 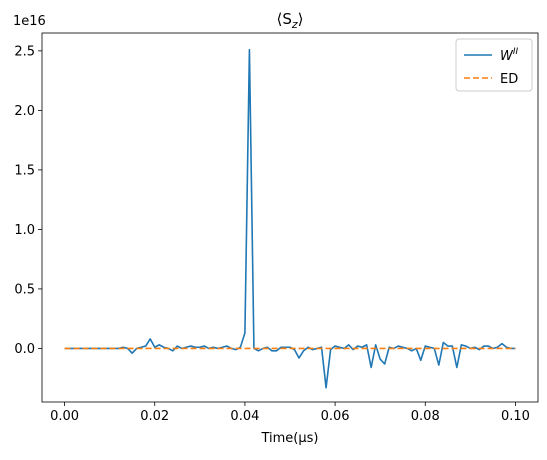 What do you see at coordinates (24, 51) in the screenshot?
I see `y-tick-label: 2.5` at bounding box center [24, 51].